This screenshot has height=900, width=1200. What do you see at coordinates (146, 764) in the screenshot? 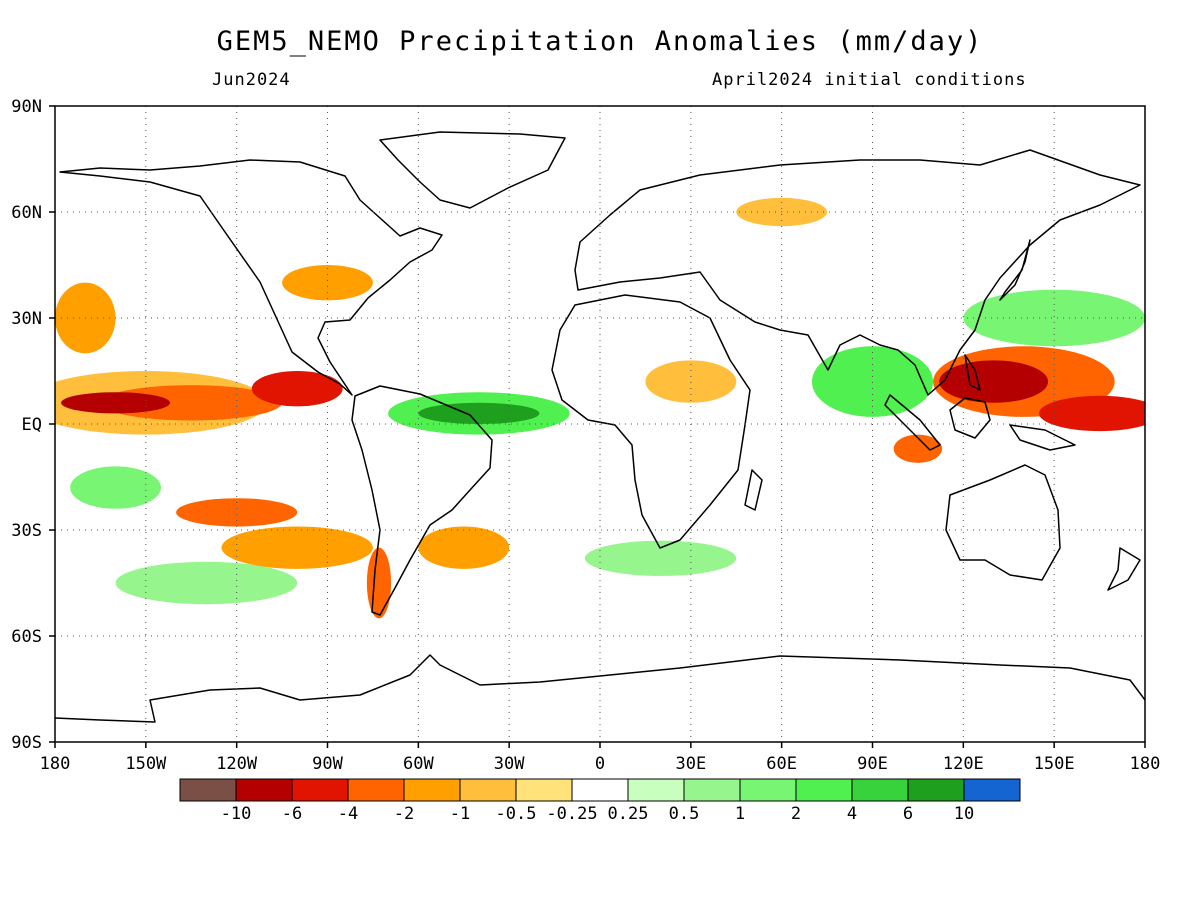
I see `lon-tick-label: 150W` at bounding box center [146, 764].